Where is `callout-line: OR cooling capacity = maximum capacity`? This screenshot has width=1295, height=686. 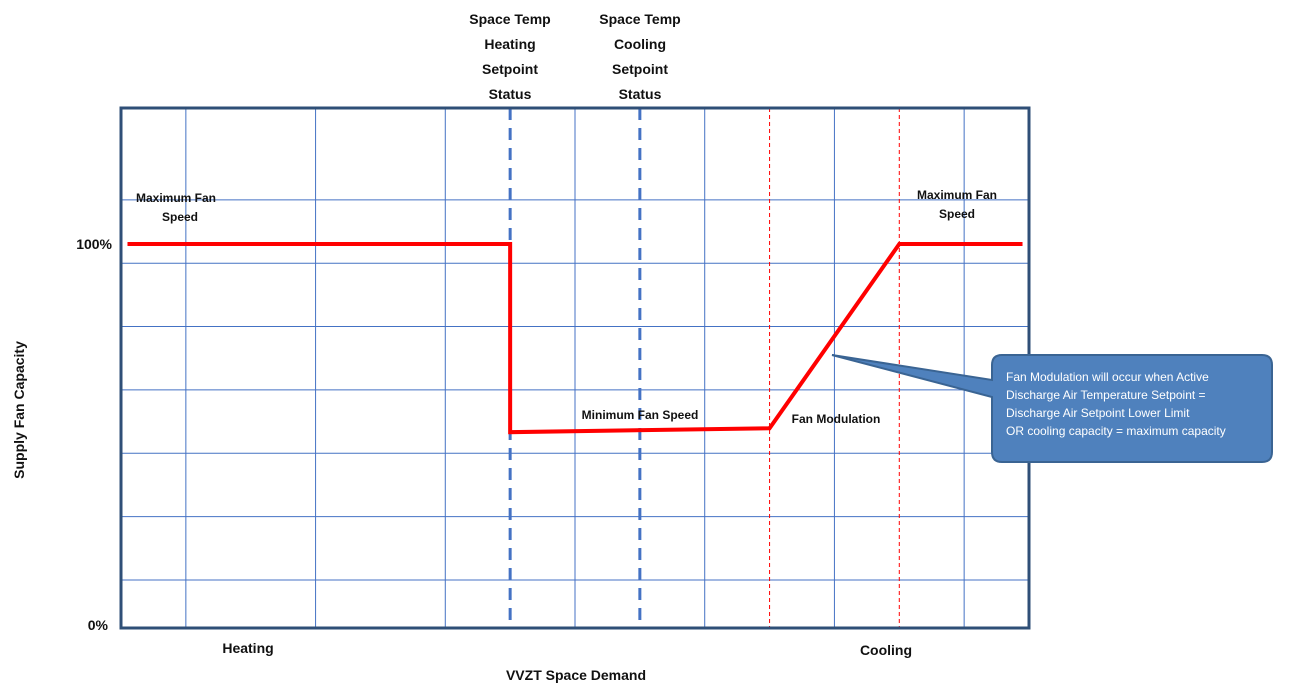
callout-line: OR cooling capacity = maximum capacity is located at coordinates (1116, 431).